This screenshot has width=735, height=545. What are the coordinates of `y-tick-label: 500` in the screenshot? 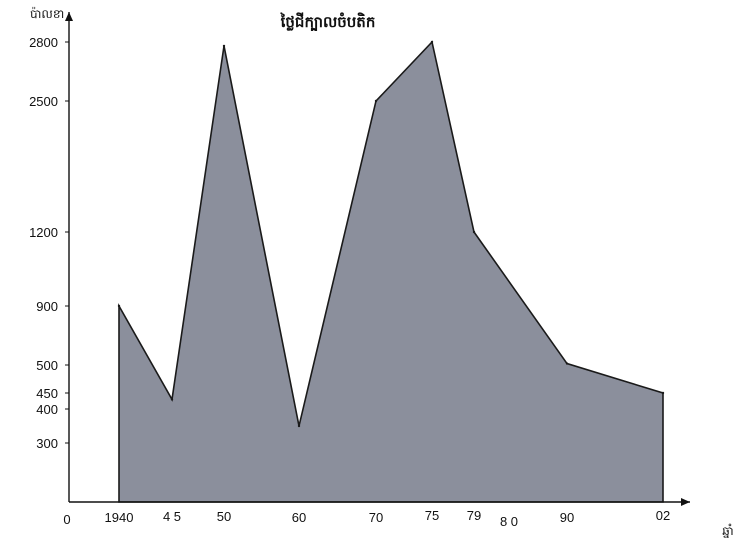 It's located at (47, 365).